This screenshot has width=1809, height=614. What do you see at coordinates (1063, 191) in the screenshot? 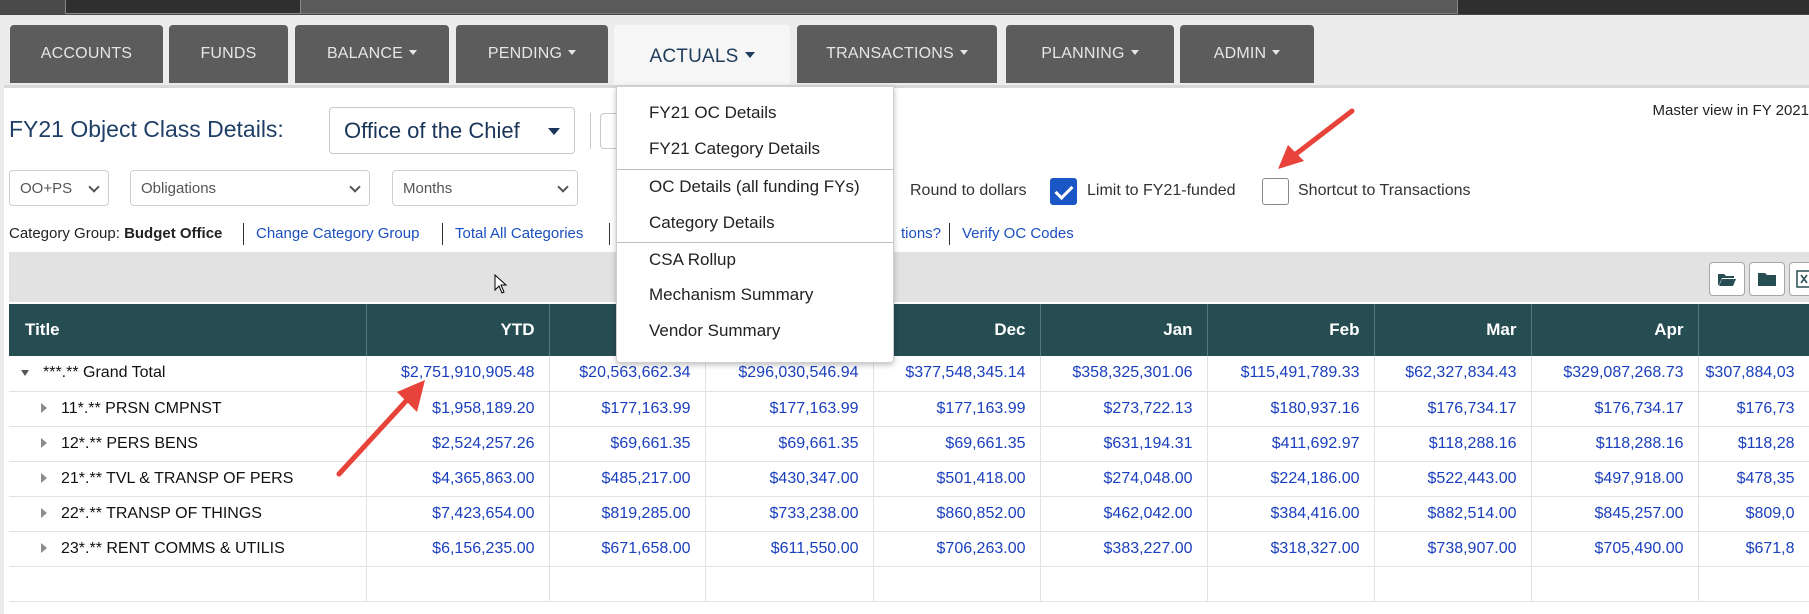
I see `limit-checkbox` at bounding box center [1063, 191].